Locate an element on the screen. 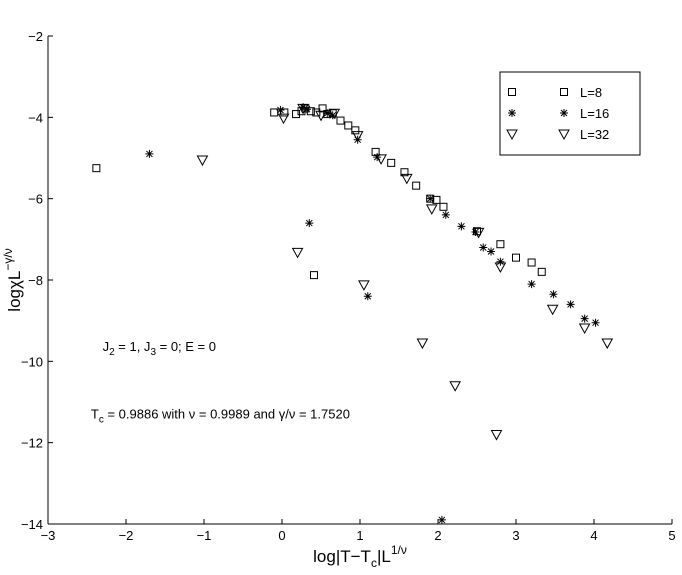 Image resolution: width=682 pixels, height=575 pixels. y-tick-label: −14 is located at coordinates (32, 524).